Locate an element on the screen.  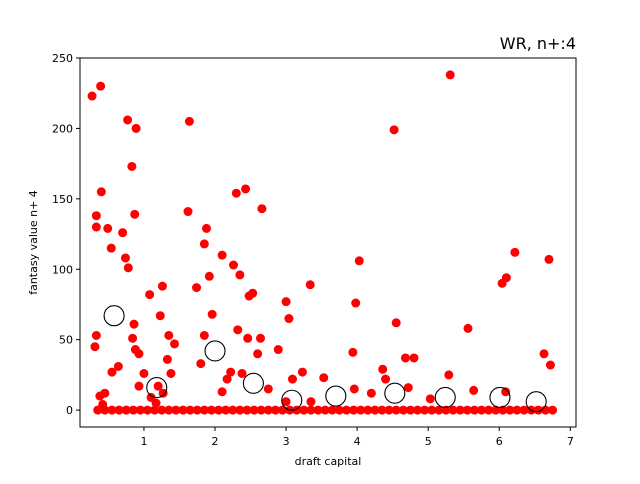
y-tick-label: 150 is located at coordinates (62, 199).